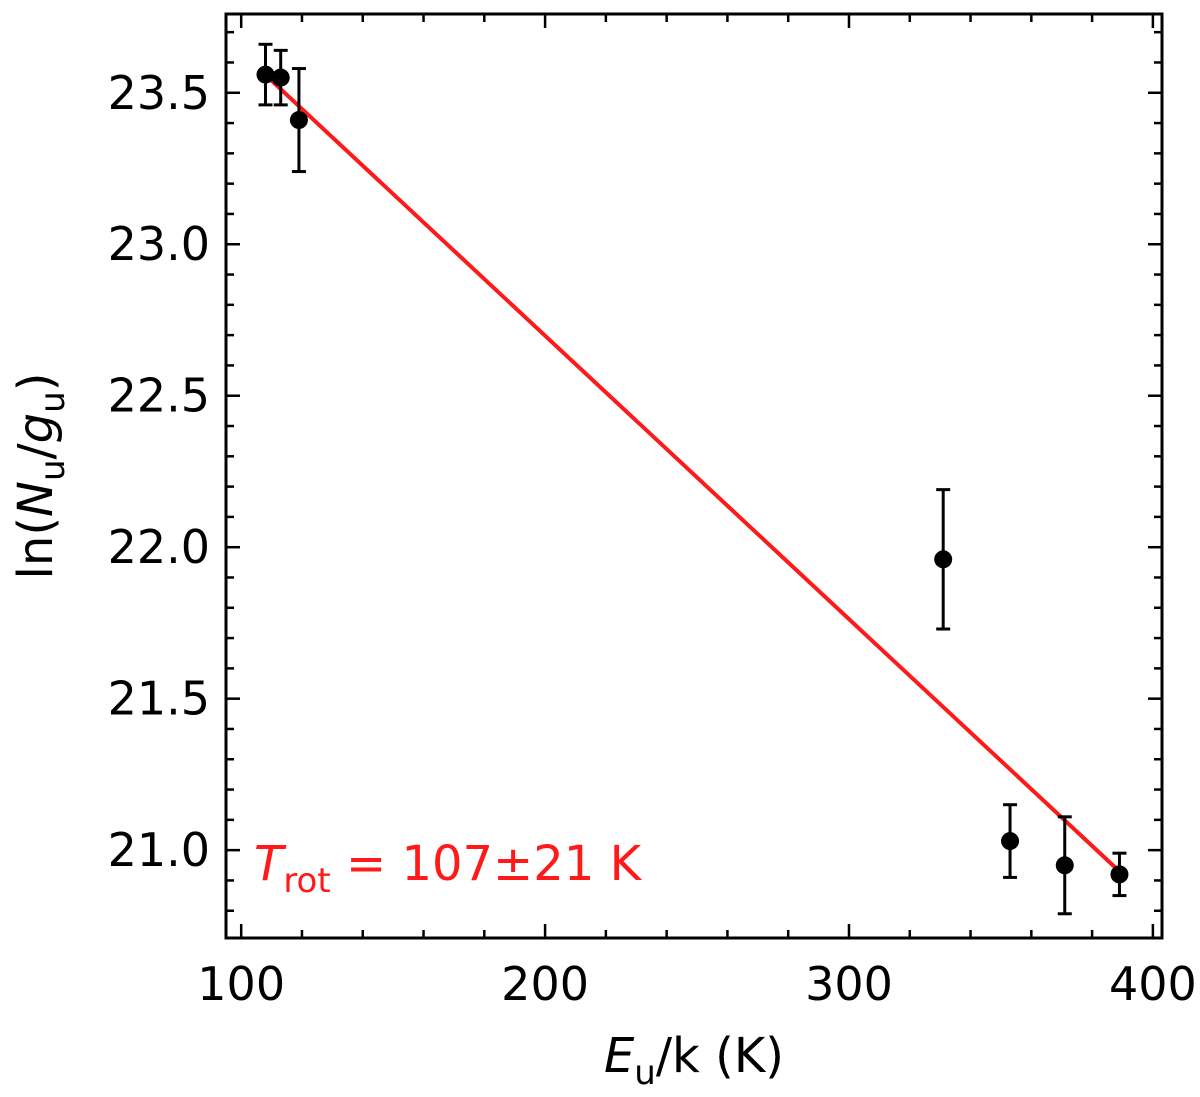 This screenshot has width=1200, height=1097. What do you see at coordinates (36, 428) in the screenshot?
I see `y-axis-label-g: g` at bounding box center [36, 428].